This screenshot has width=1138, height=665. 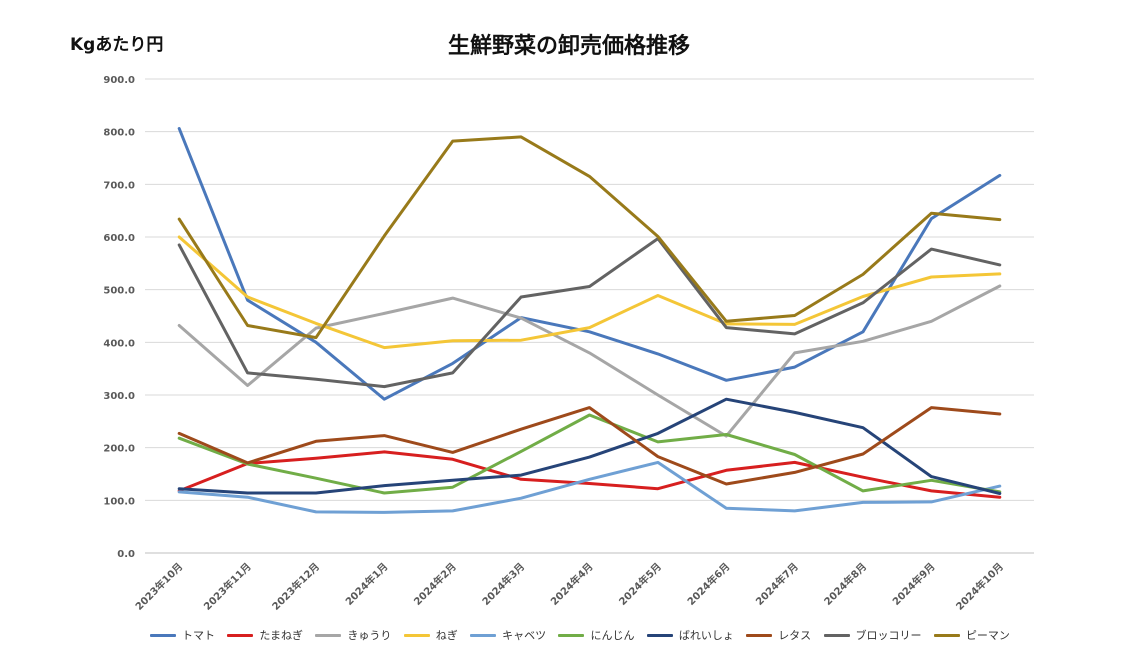 What do you see at coordinates (708, 584) in the screenshot?
I see `x-tick-label: 2024年6月` at bounding box center [708, 584].